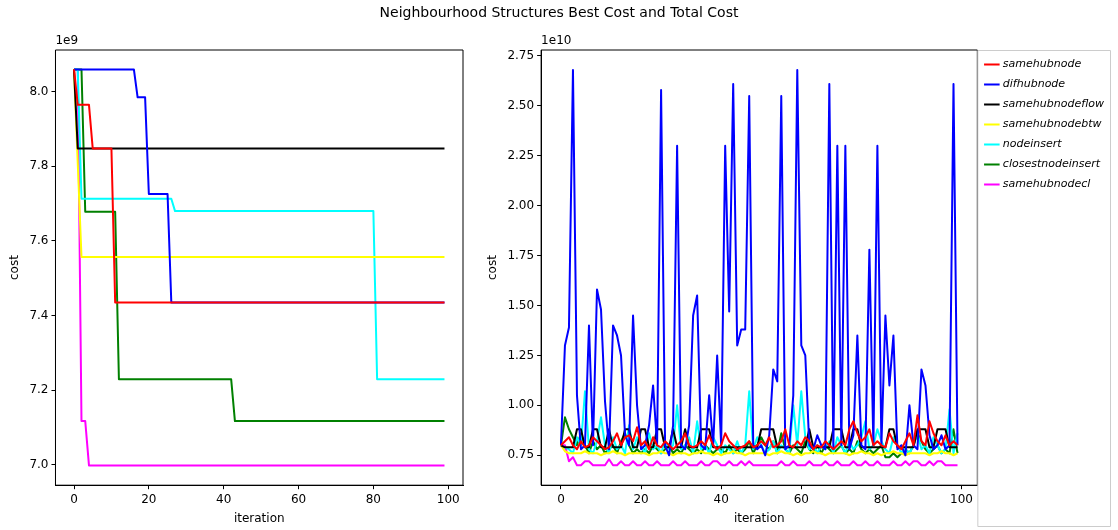 The image size is (1118, 530). I want to click on y-tick-label: 7.0, so click(39, 463).